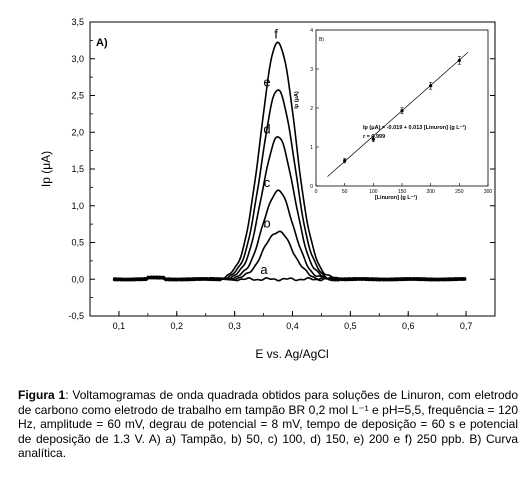 This screenshot has height=480, width=532. I want to click on x-tick-label: 0,6, so click(408, 326).